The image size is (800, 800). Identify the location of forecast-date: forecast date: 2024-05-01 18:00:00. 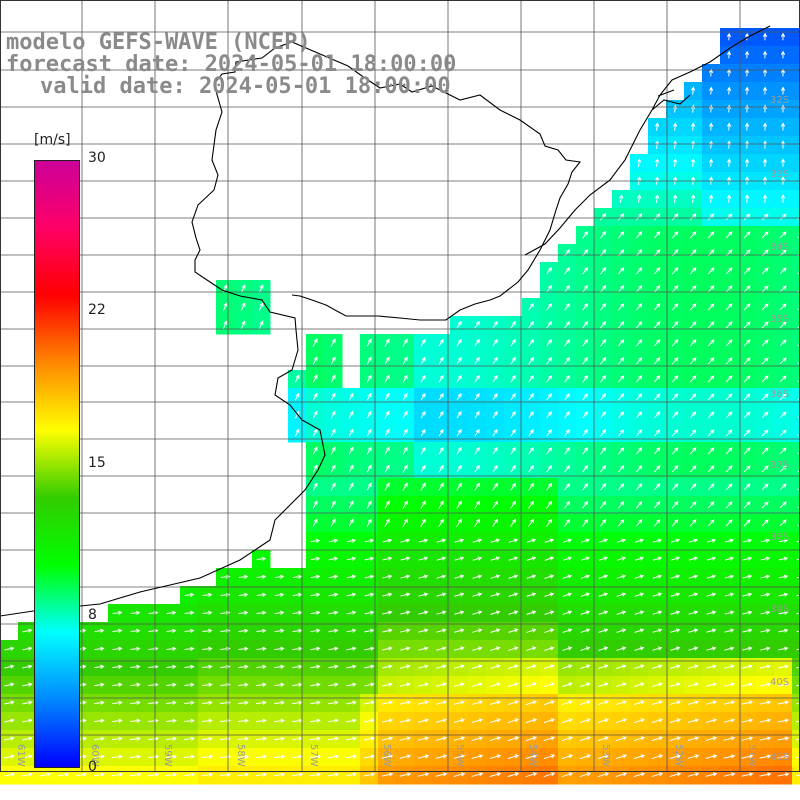
(231, 64).